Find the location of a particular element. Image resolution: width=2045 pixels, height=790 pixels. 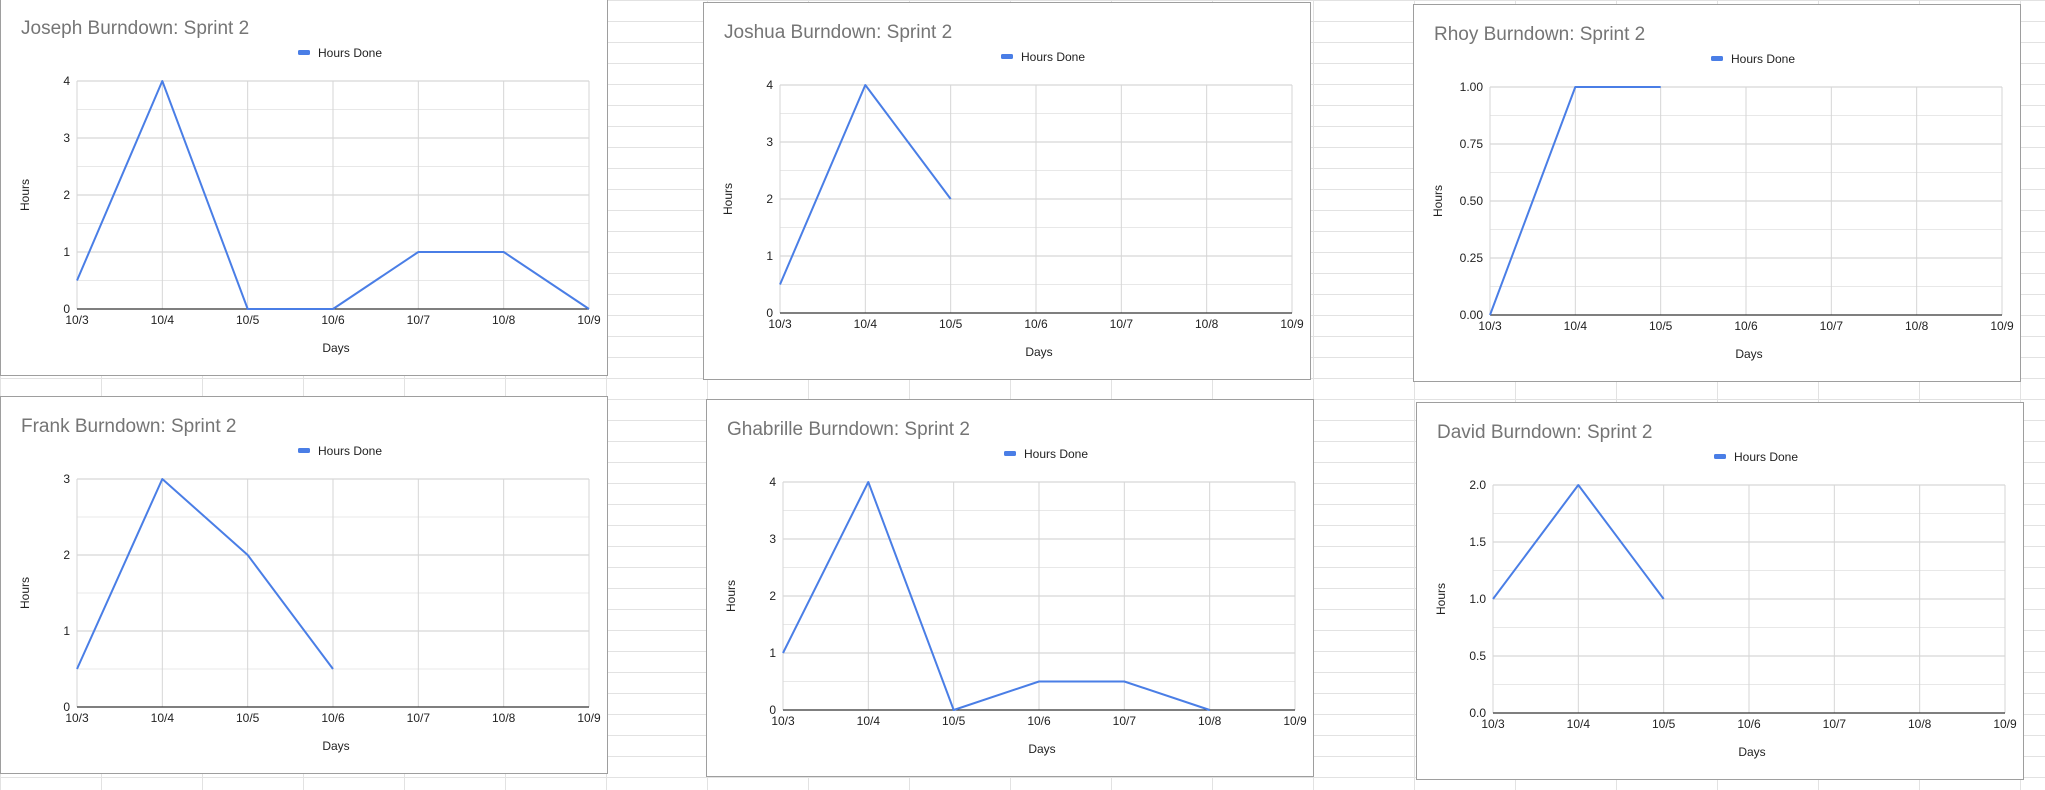

y-tick-label: 2.0 is located at coordinates (1477, 485).